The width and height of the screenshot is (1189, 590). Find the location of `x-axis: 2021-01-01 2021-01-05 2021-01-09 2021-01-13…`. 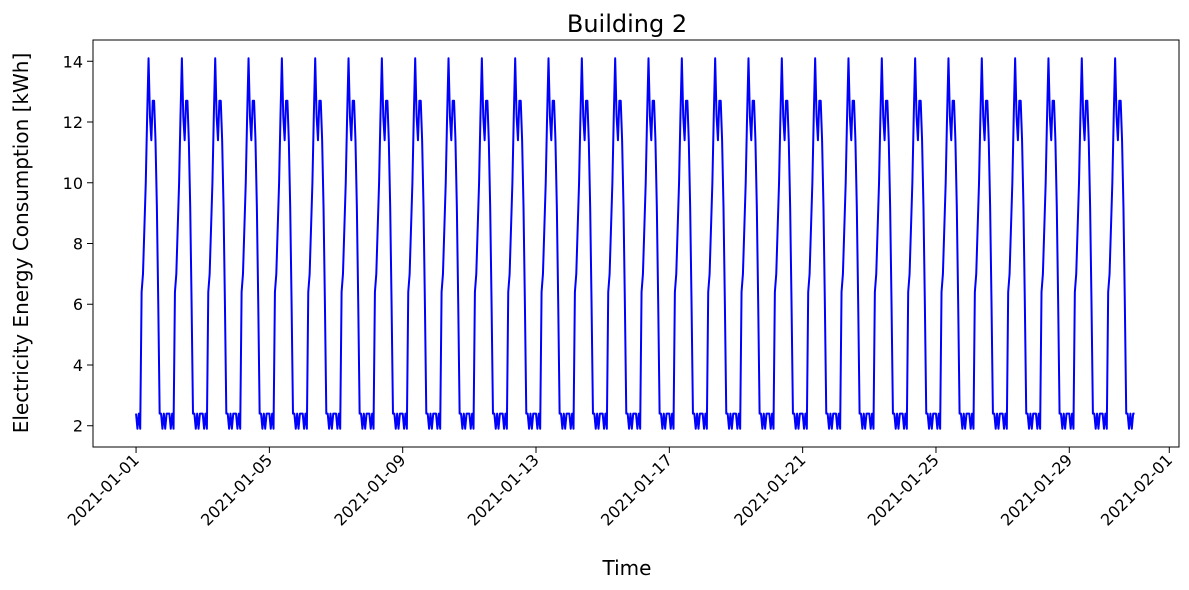

x-axis: 2021-01-01 2021-01-05 2021-01-09 2021-01-13… is located at coordinates (620, 488).